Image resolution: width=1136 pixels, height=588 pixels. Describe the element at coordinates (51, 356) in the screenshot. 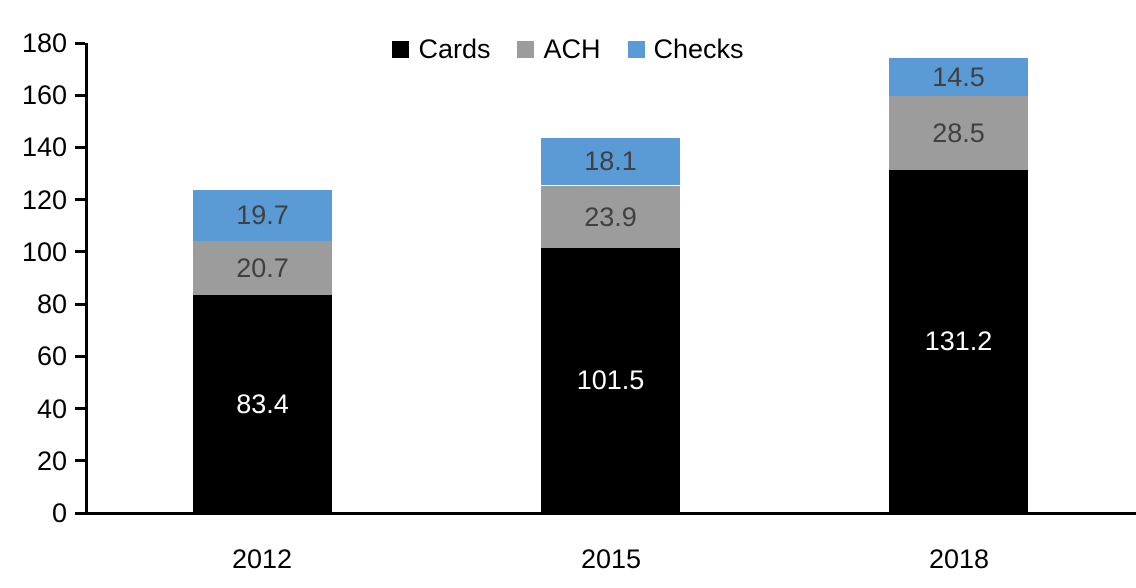

I see `y-tick-label: 60` at that location.